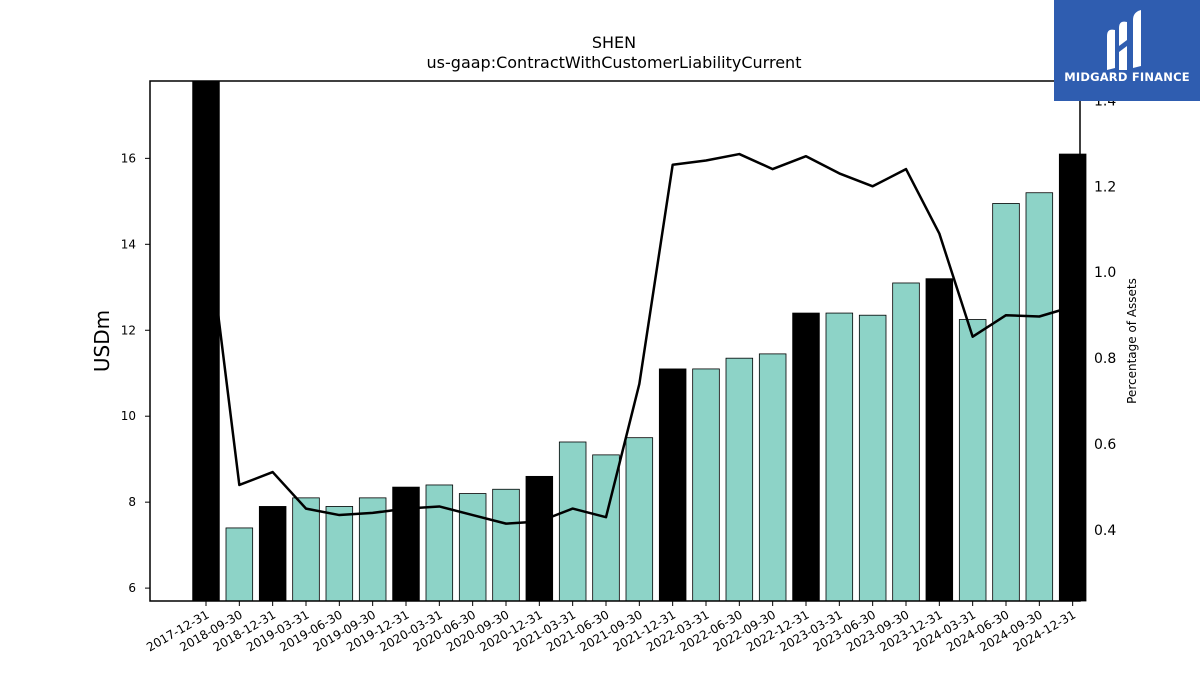  Describe the element at coordinates (132, 502) in the screenshot. I see `y-tick-label: 8` at that location.